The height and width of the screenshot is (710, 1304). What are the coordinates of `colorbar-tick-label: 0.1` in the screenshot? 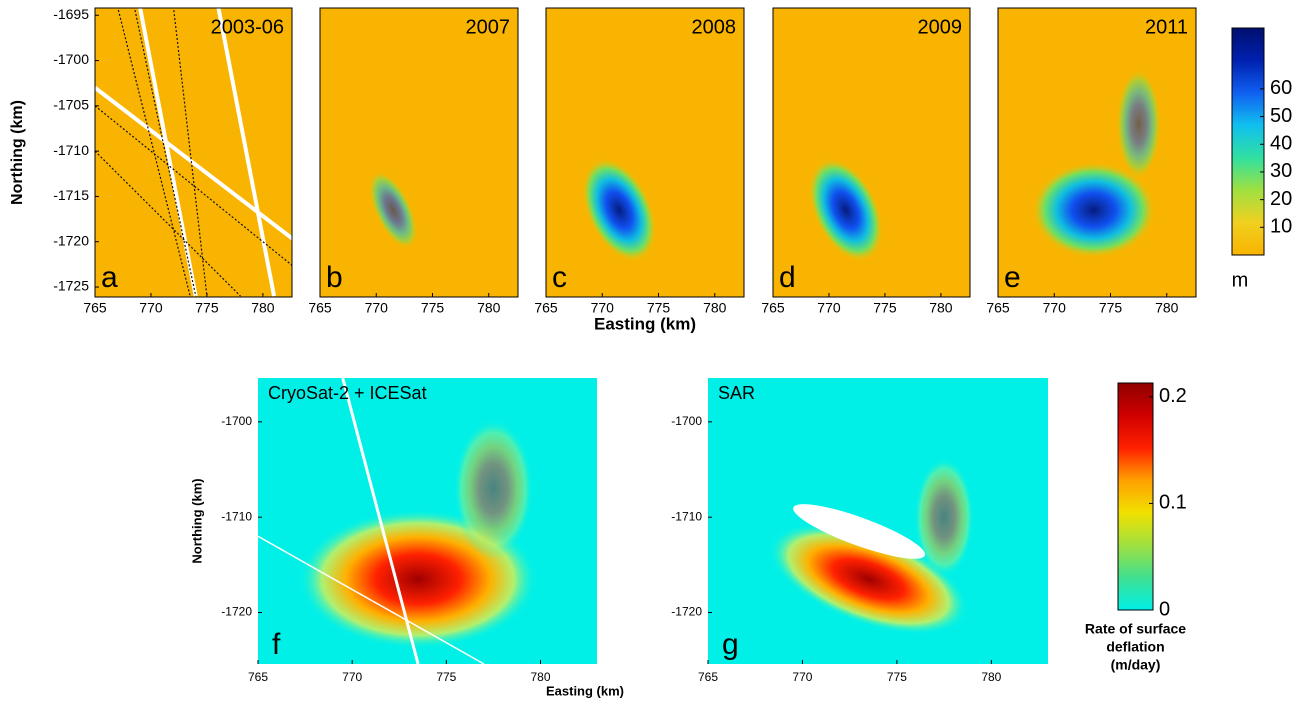 It's located at (1173, 503).